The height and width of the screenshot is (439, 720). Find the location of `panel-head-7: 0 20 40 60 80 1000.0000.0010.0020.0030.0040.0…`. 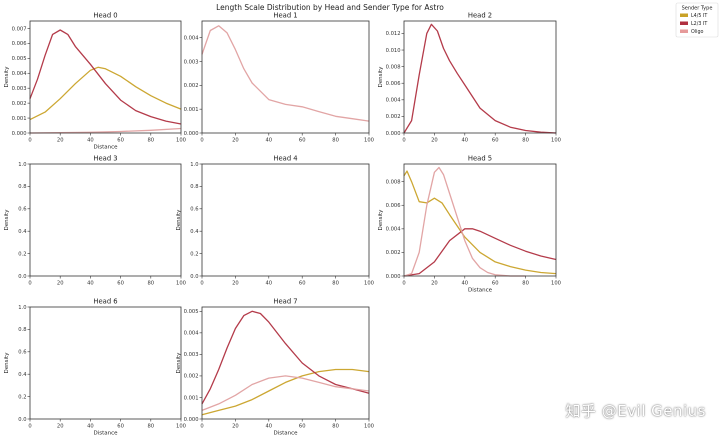

panel-head-7: 0 20 40 60 80 1000.0000.0010.0020.0030.0040.0… is located at coordinates (275, 367).